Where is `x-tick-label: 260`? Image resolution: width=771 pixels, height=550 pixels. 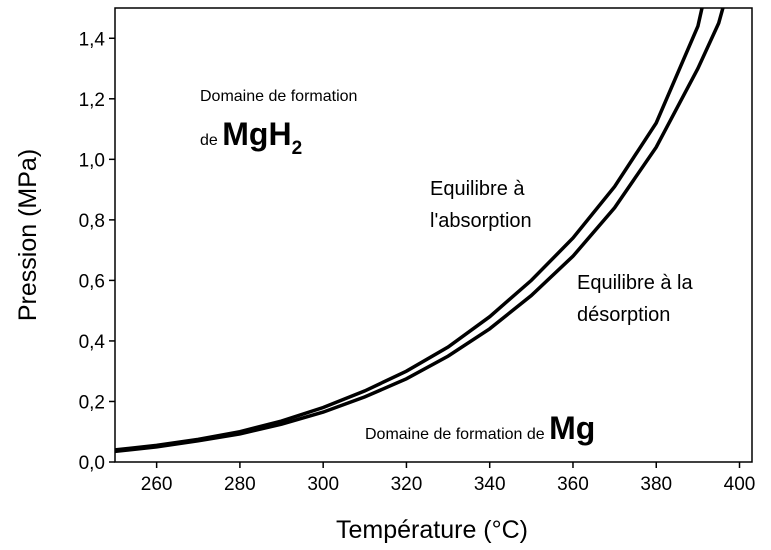
x-tick-label: 260 is located at coordinates (157, 484).